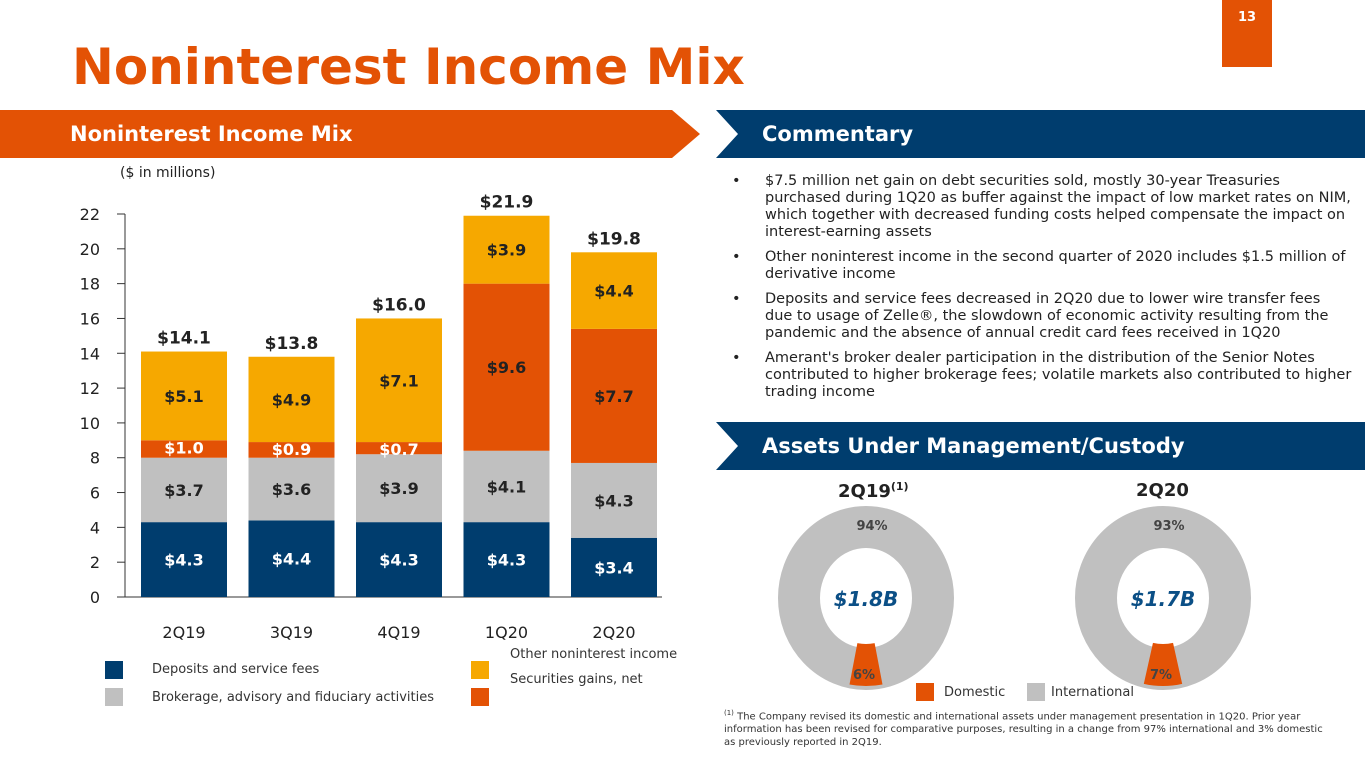 This screenshot has height=768, width=1365. Describe the element at coordinates (899, 486) in the screenshot. I see `footnote-ref: (1)` at that location.